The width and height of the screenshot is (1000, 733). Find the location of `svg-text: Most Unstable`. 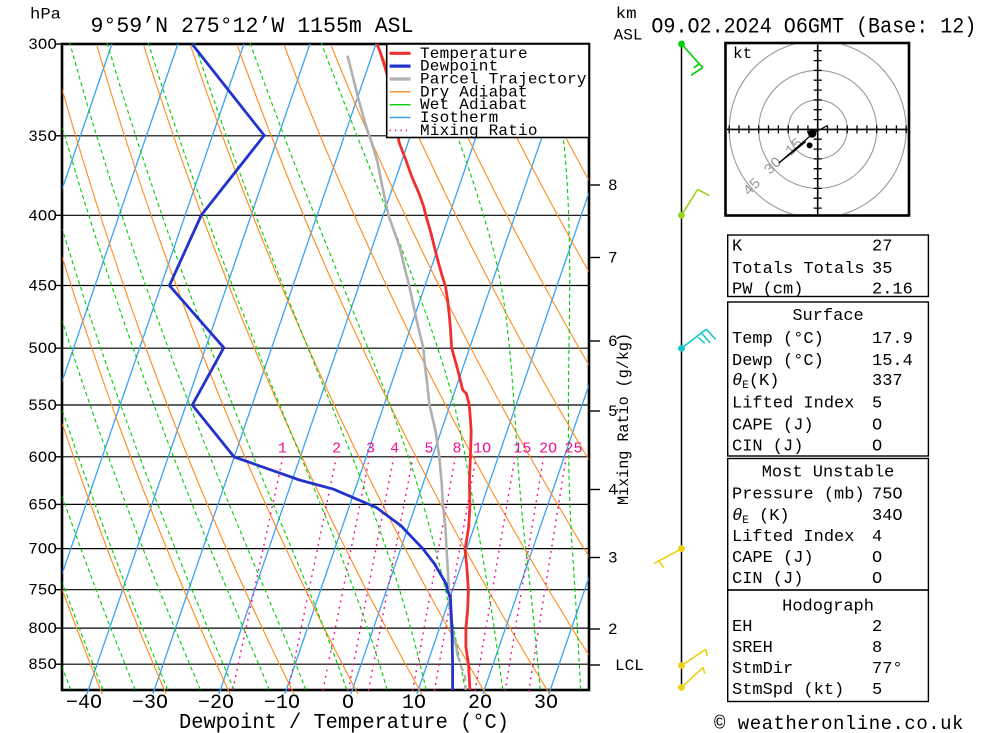

svg-text: Most Unstable is located at coordinates (828, 473).